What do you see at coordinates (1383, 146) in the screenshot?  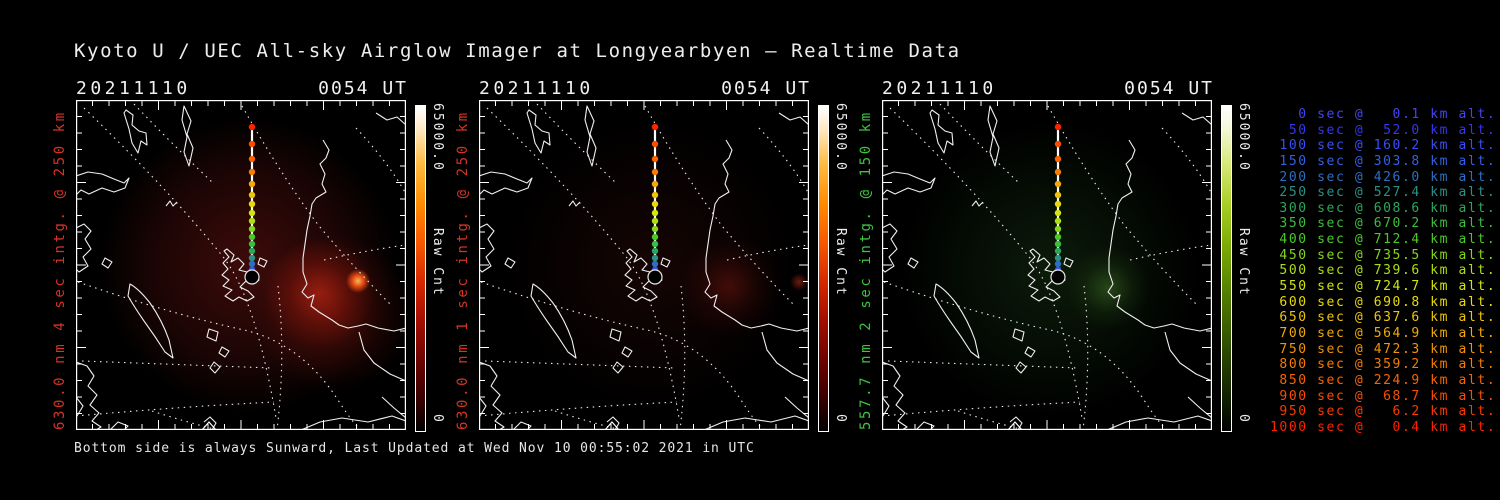 I see `ephemeris-row: 100 sec @ 160.2 km alt.` at bounding box center [1383, 146].